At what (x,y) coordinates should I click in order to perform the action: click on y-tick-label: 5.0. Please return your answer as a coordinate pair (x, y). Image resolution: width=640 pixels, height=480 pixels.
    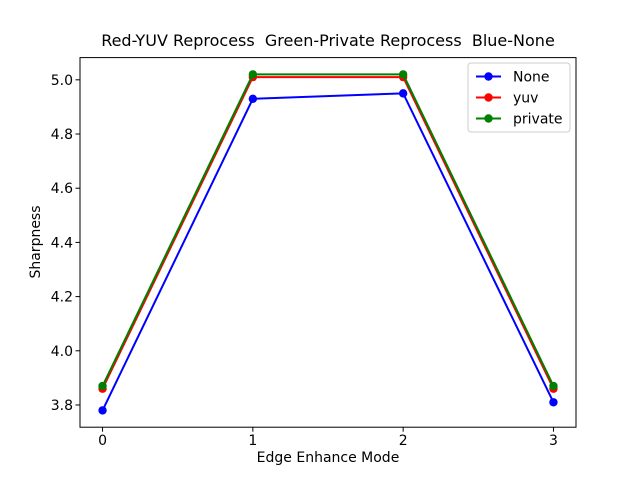
    Looking at the image, I should click on (62, 81).